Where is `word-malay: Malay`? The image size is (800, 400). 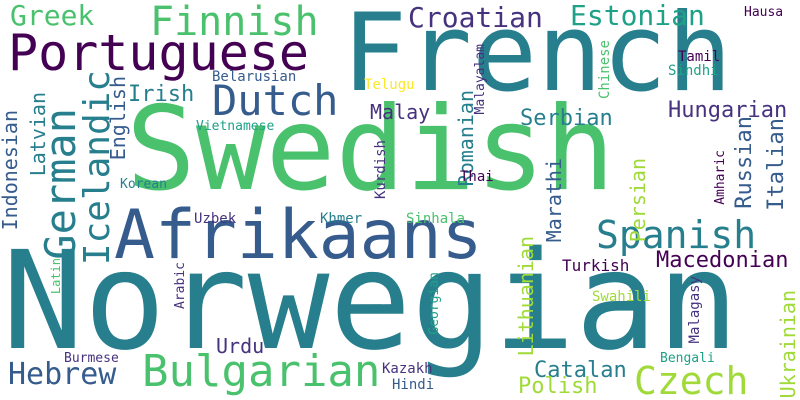 word-malay: Malay is located at coordinates (400, 112).